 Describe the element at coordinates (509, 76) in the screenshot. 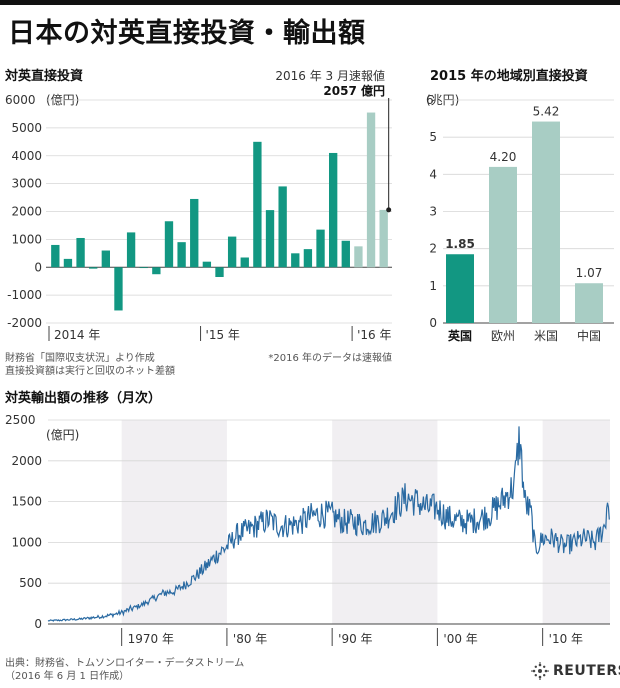

I see `regional-fdi-title: 2015 年の地域別直接投資` at that location.